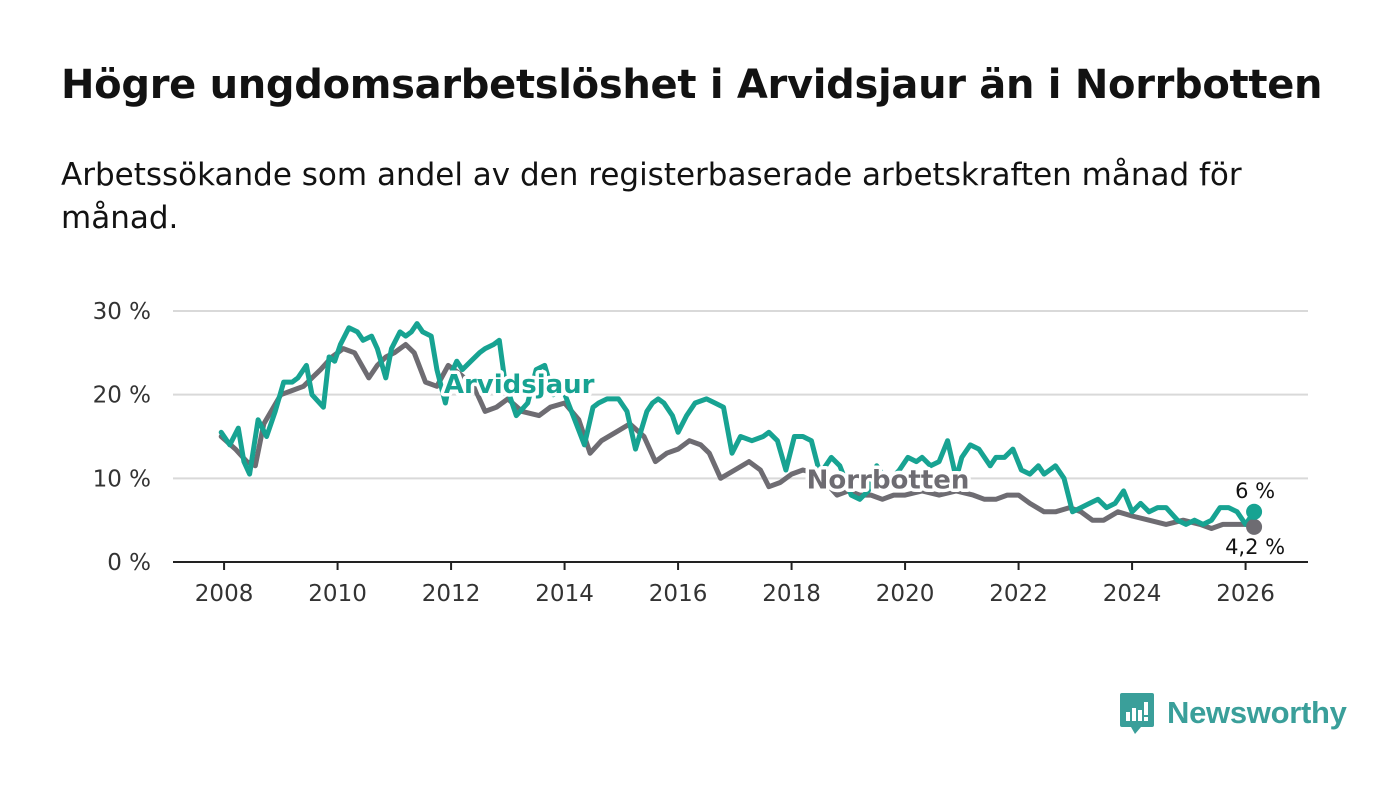 The image size is (1400, 794). Describe the element at coordinates (888, 480) in the screenshot. I see `series-label-norrbotten: Norrbotten` at that location.